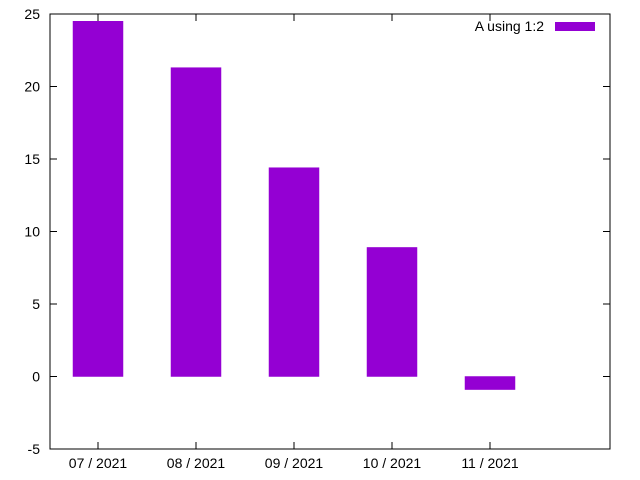 The width and height of the screenshot is (640, 480). What do you see at coordinates (392, 312) in the screenshot?
I see `bar-10-2021` at bounding box center [392, 312].